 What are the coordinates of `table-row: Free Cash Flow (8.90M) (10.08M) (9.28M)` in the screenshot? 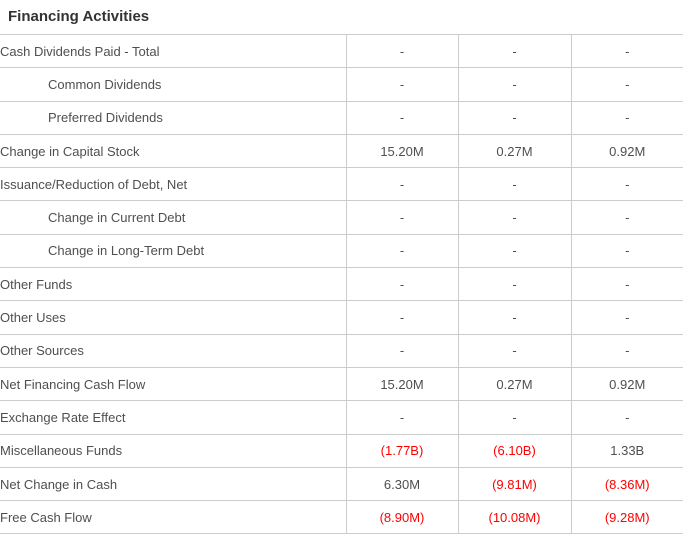 It's located at (341, 517).